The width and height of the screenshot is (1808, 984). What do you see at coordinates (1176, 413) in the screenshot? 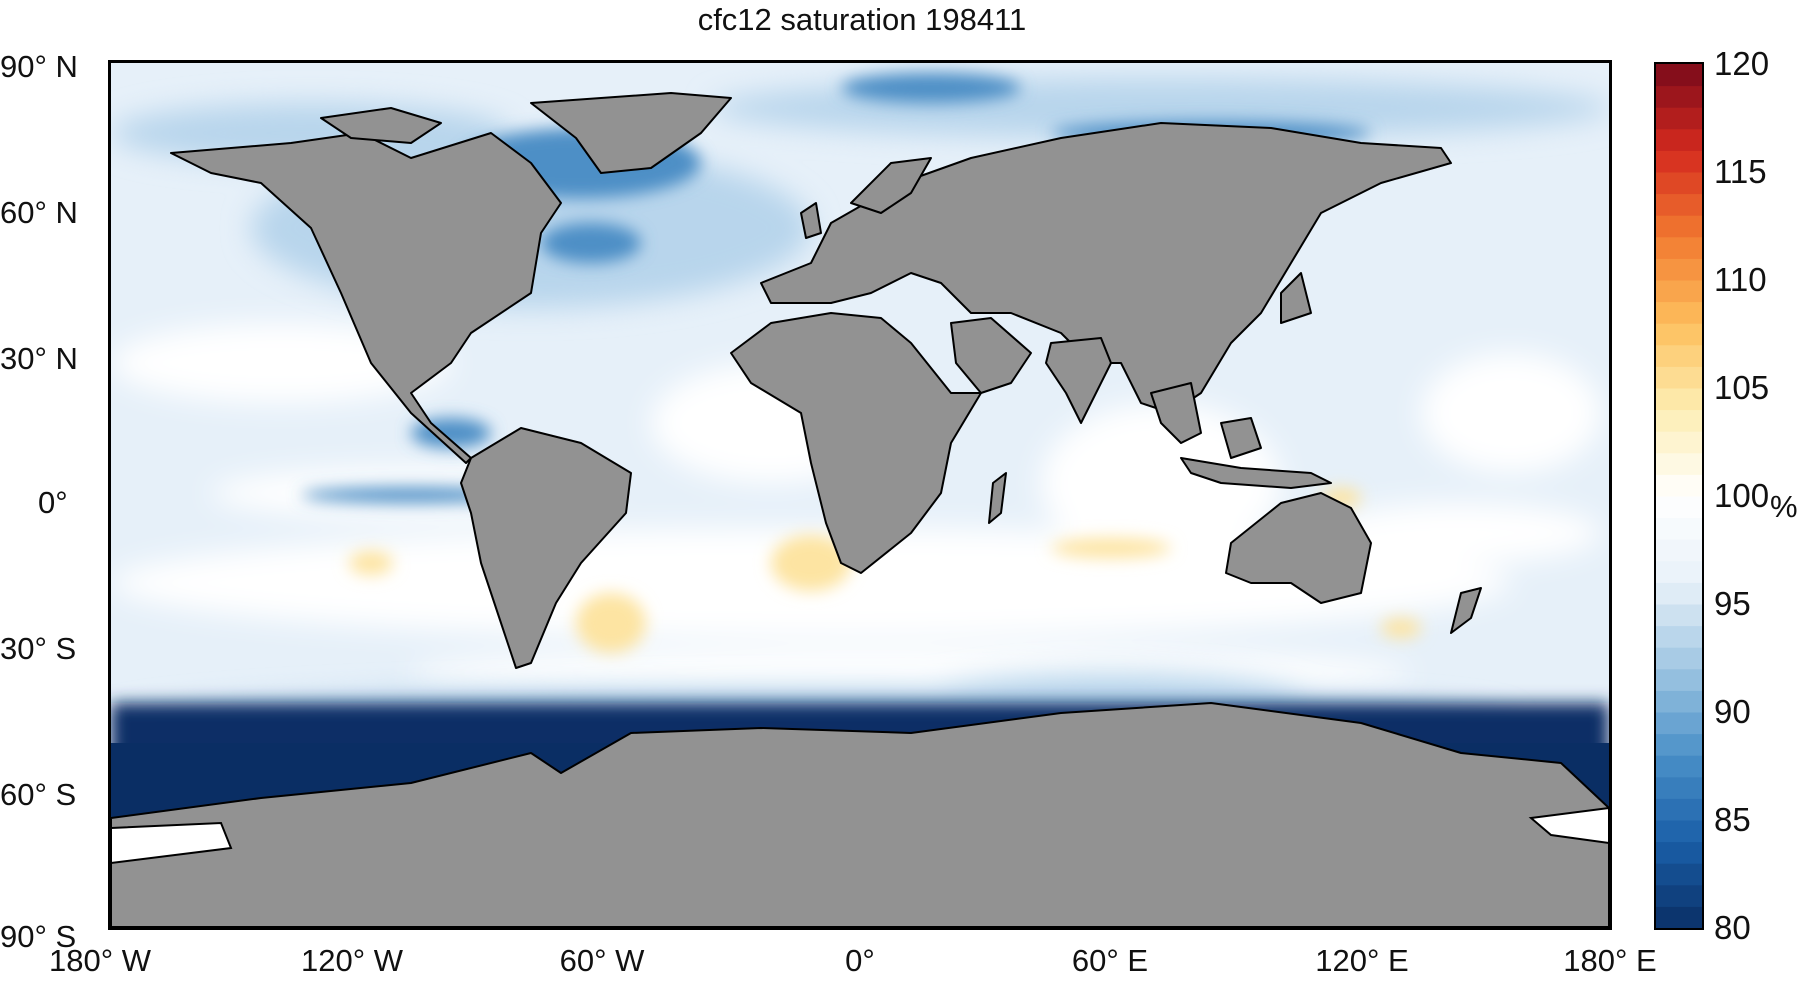
I see `land-southeast-asia` at bounding box center [1176, 413].